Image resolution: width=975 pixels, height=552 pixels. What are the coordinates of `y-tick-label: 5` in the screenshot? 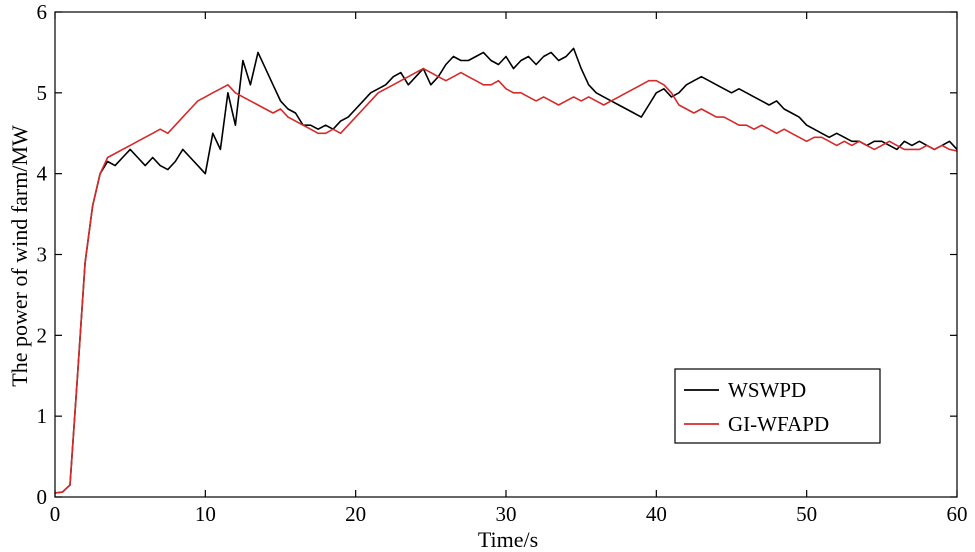 It's located at (42, 93).